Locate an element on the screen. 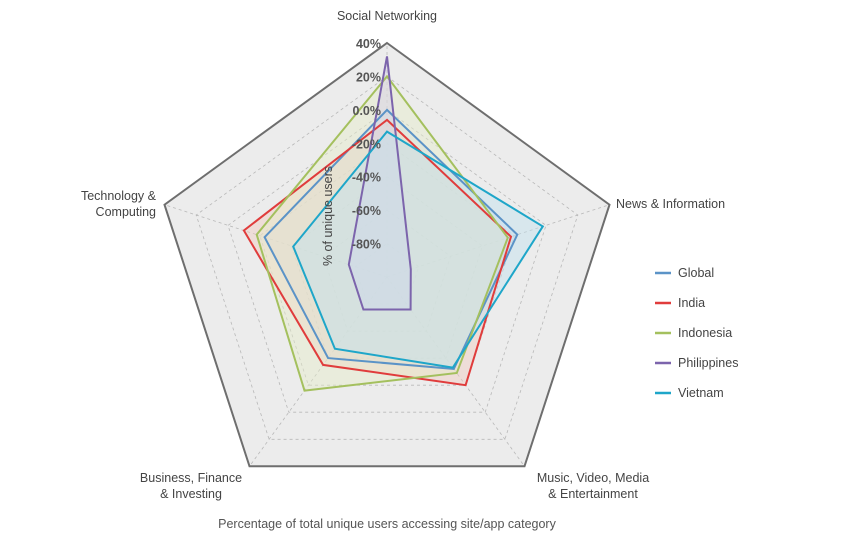 The width and height of the screenshot is (845, 543). legend-label: India is located at coordinates (691, 303).